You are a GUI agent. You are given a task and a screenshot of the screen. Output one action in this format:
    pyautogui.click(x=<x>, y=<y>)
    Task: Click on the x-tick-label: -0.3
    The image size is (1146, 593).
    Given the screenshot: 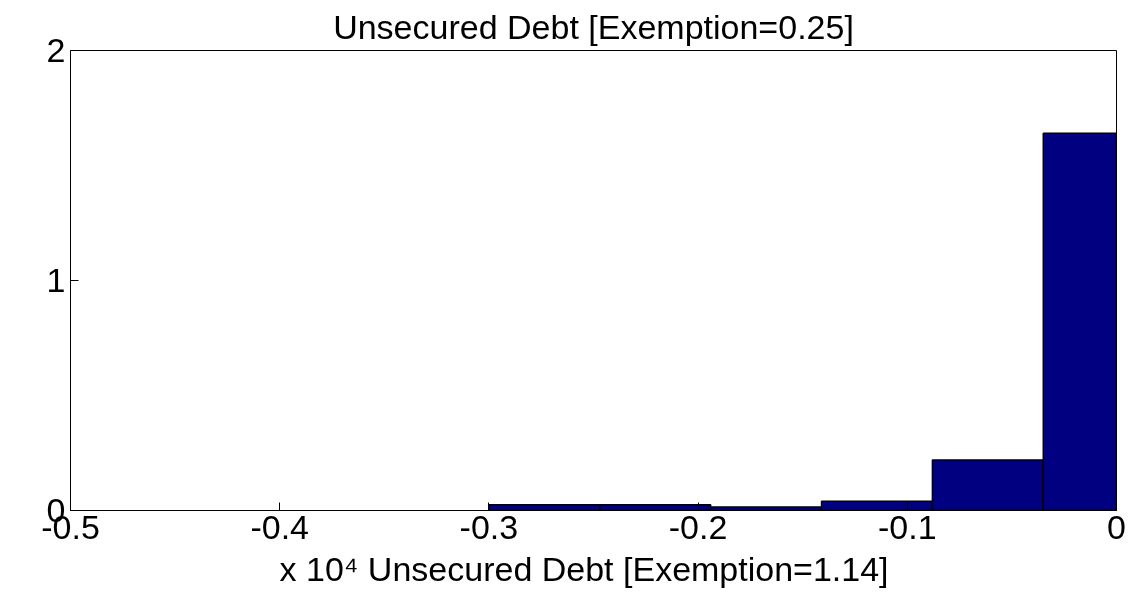 What is the action you would take?
    pyautogui.click(x=489, y=526)
    